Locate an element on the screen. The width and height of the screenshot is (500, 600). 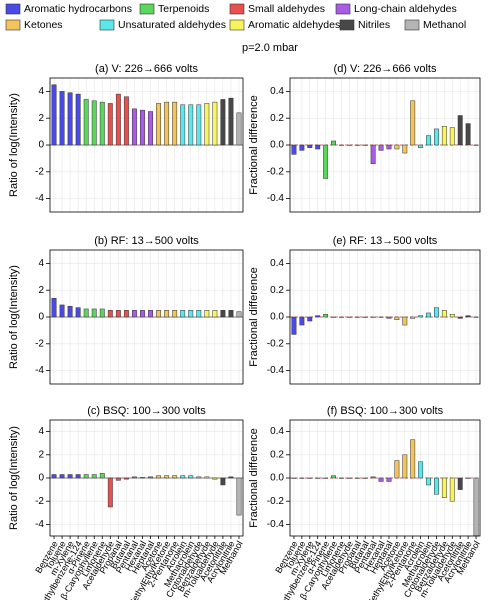
panel-title: (b) RF: 13→500 volts is located at coordinates (146, 241).